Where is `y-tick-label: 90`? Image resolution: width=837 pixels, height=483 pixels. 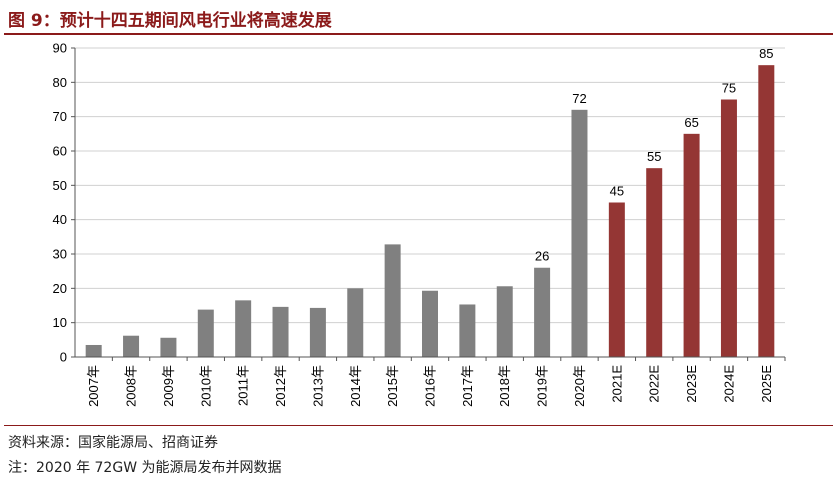 y-tick-label: 90 is located at coordinates (60, 48).